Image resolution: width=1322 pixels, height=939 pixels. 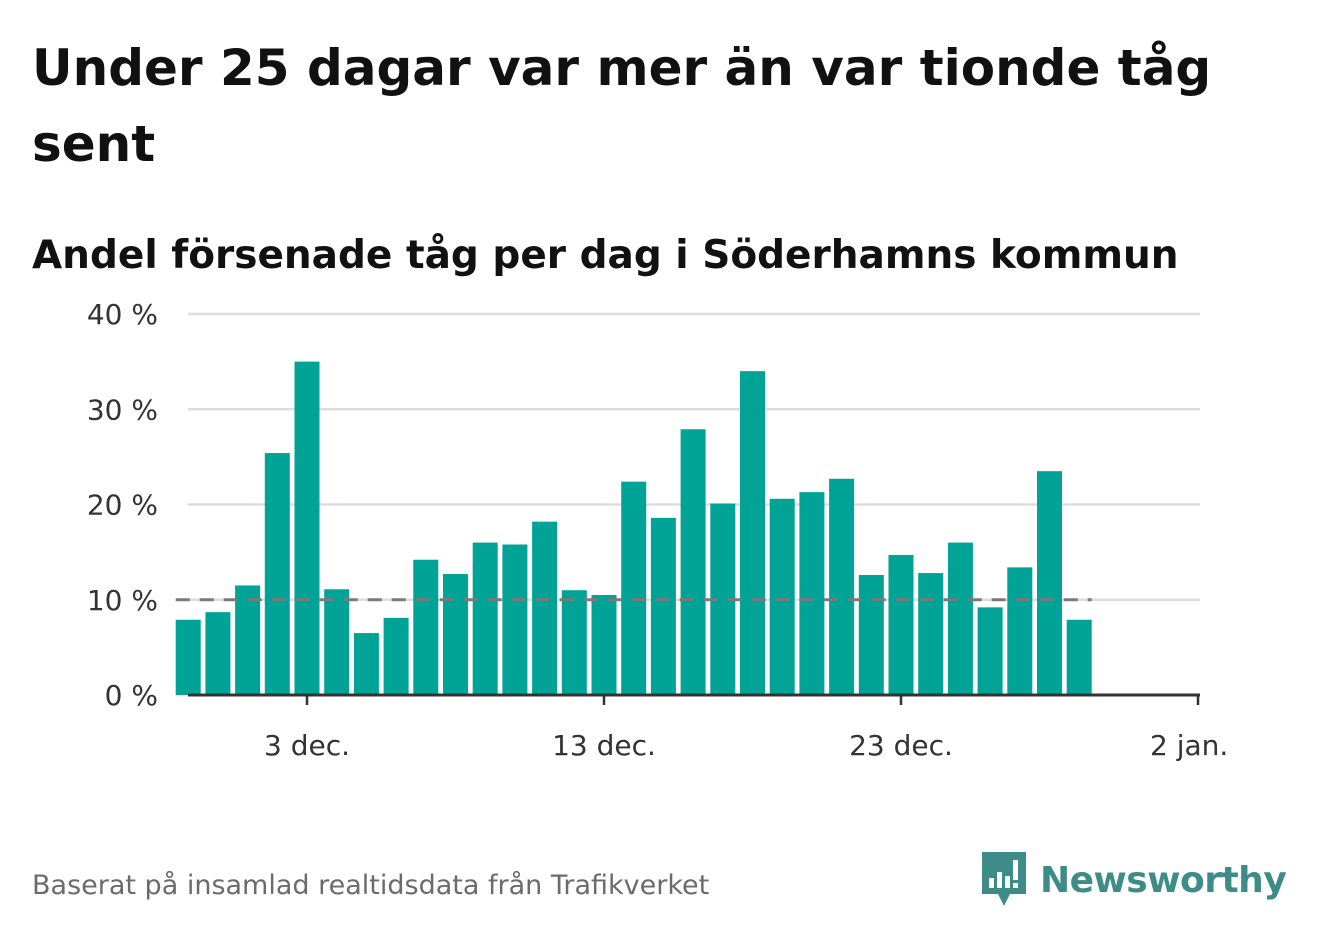 I want to click on newsworthy-logo-icon, so click(x=1004, y=879).